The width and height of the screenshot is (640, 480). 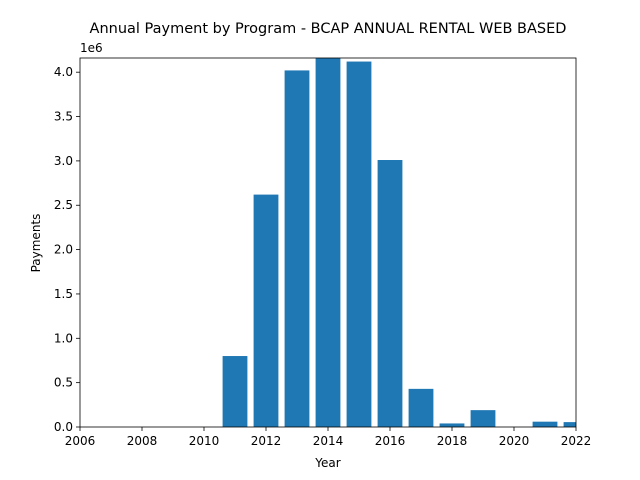 What do you see at coordinates (576, 441) in the screenshot?
I see `x-tick-label: 2022` at bounding box center [576, 441].